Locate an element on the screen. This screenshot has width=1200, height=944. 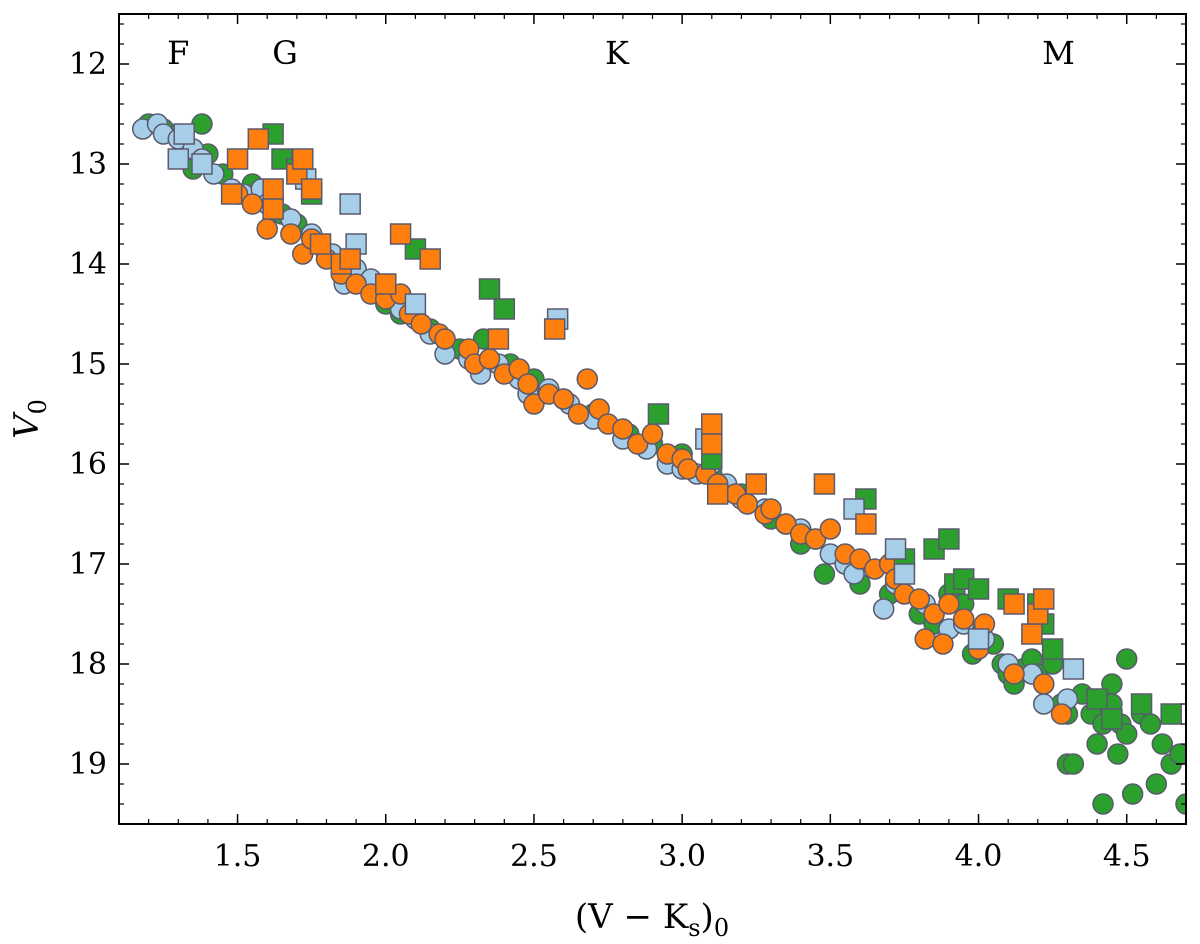
x-tick-label: 2.0 is located at coordinates (386, 856).